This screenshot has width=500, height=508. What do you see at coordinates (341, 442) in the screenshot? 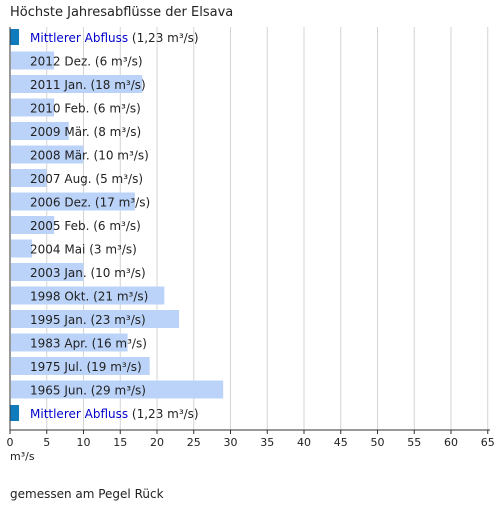
I see `x-tick-label: 45` at bounding box center [341, 442].